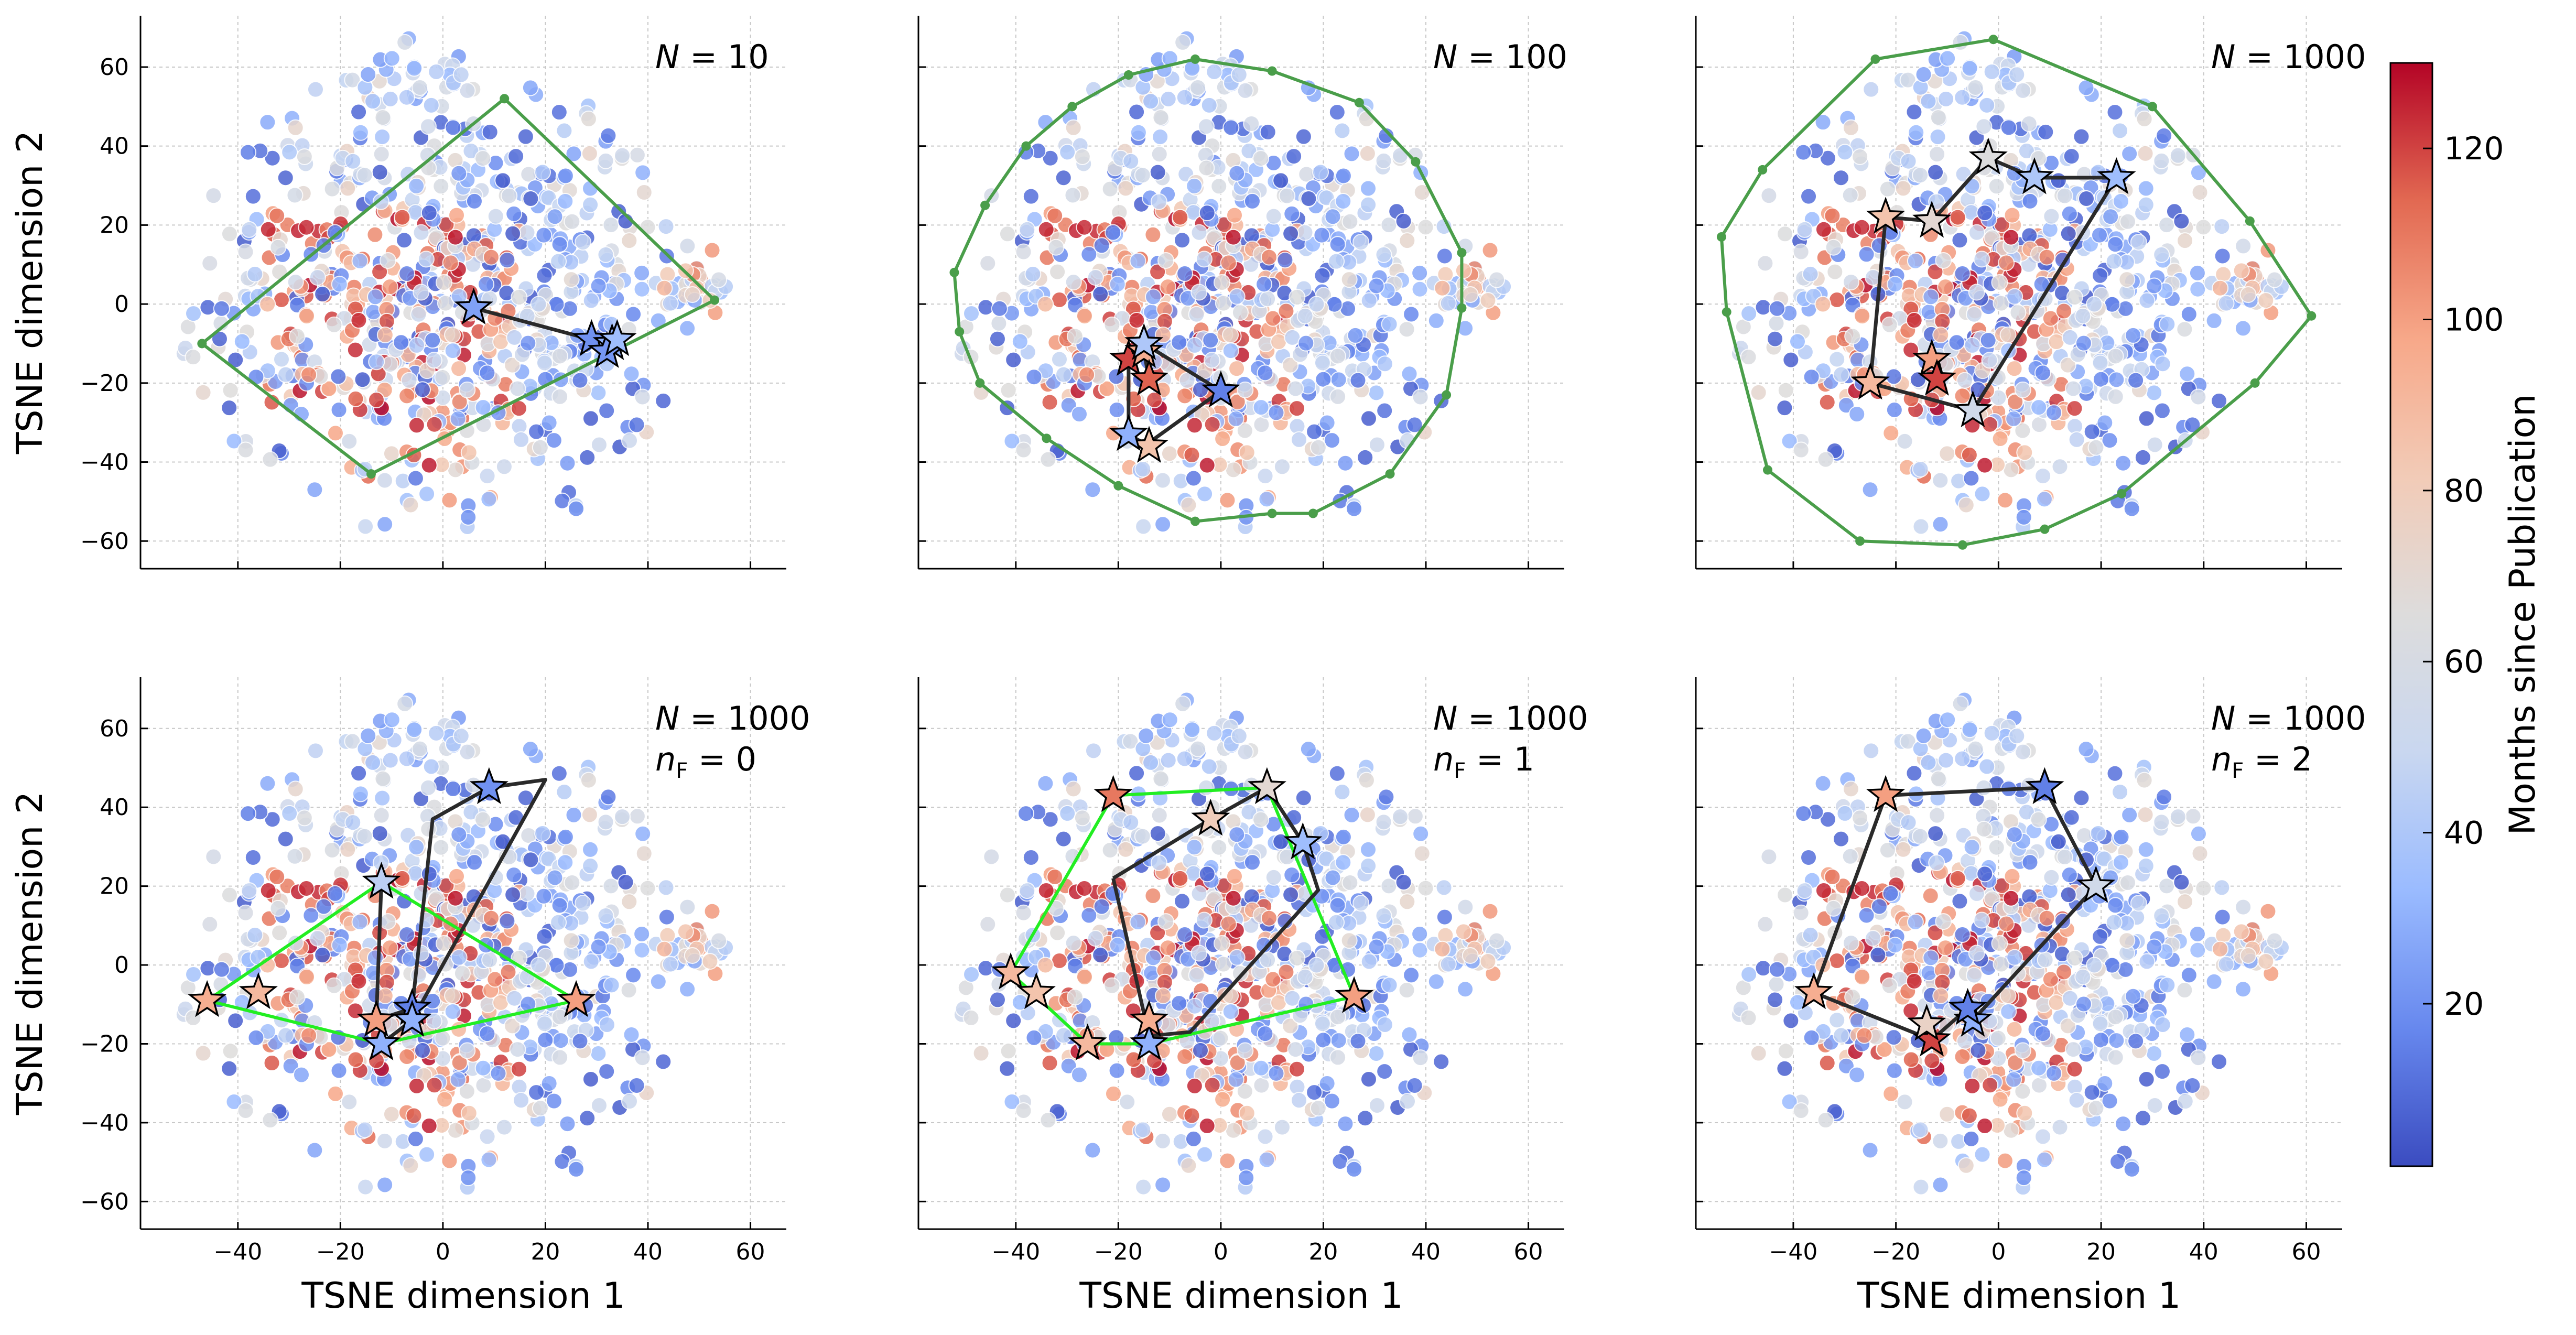  I want to click on x-tick-label: 20, so click(545, 1252).